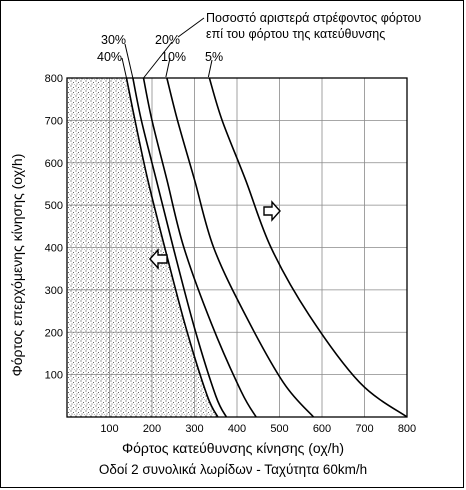 The width and height of the screenshot is (466, 490). Describe the element at coordinates (114, 40) in the screenshot. I see `curve-label-30: 30%` at that location.